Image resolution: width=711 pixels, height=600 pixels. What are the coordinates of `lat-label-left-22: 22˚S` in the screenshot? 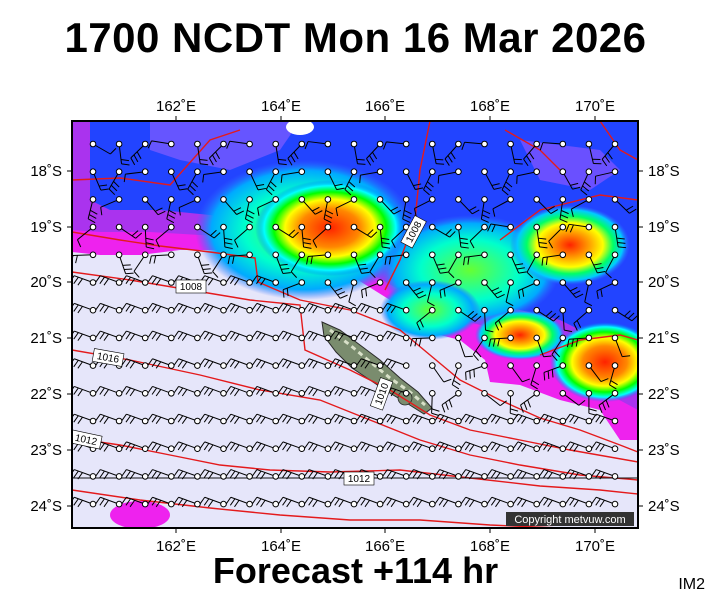 It's located at (46, 394).